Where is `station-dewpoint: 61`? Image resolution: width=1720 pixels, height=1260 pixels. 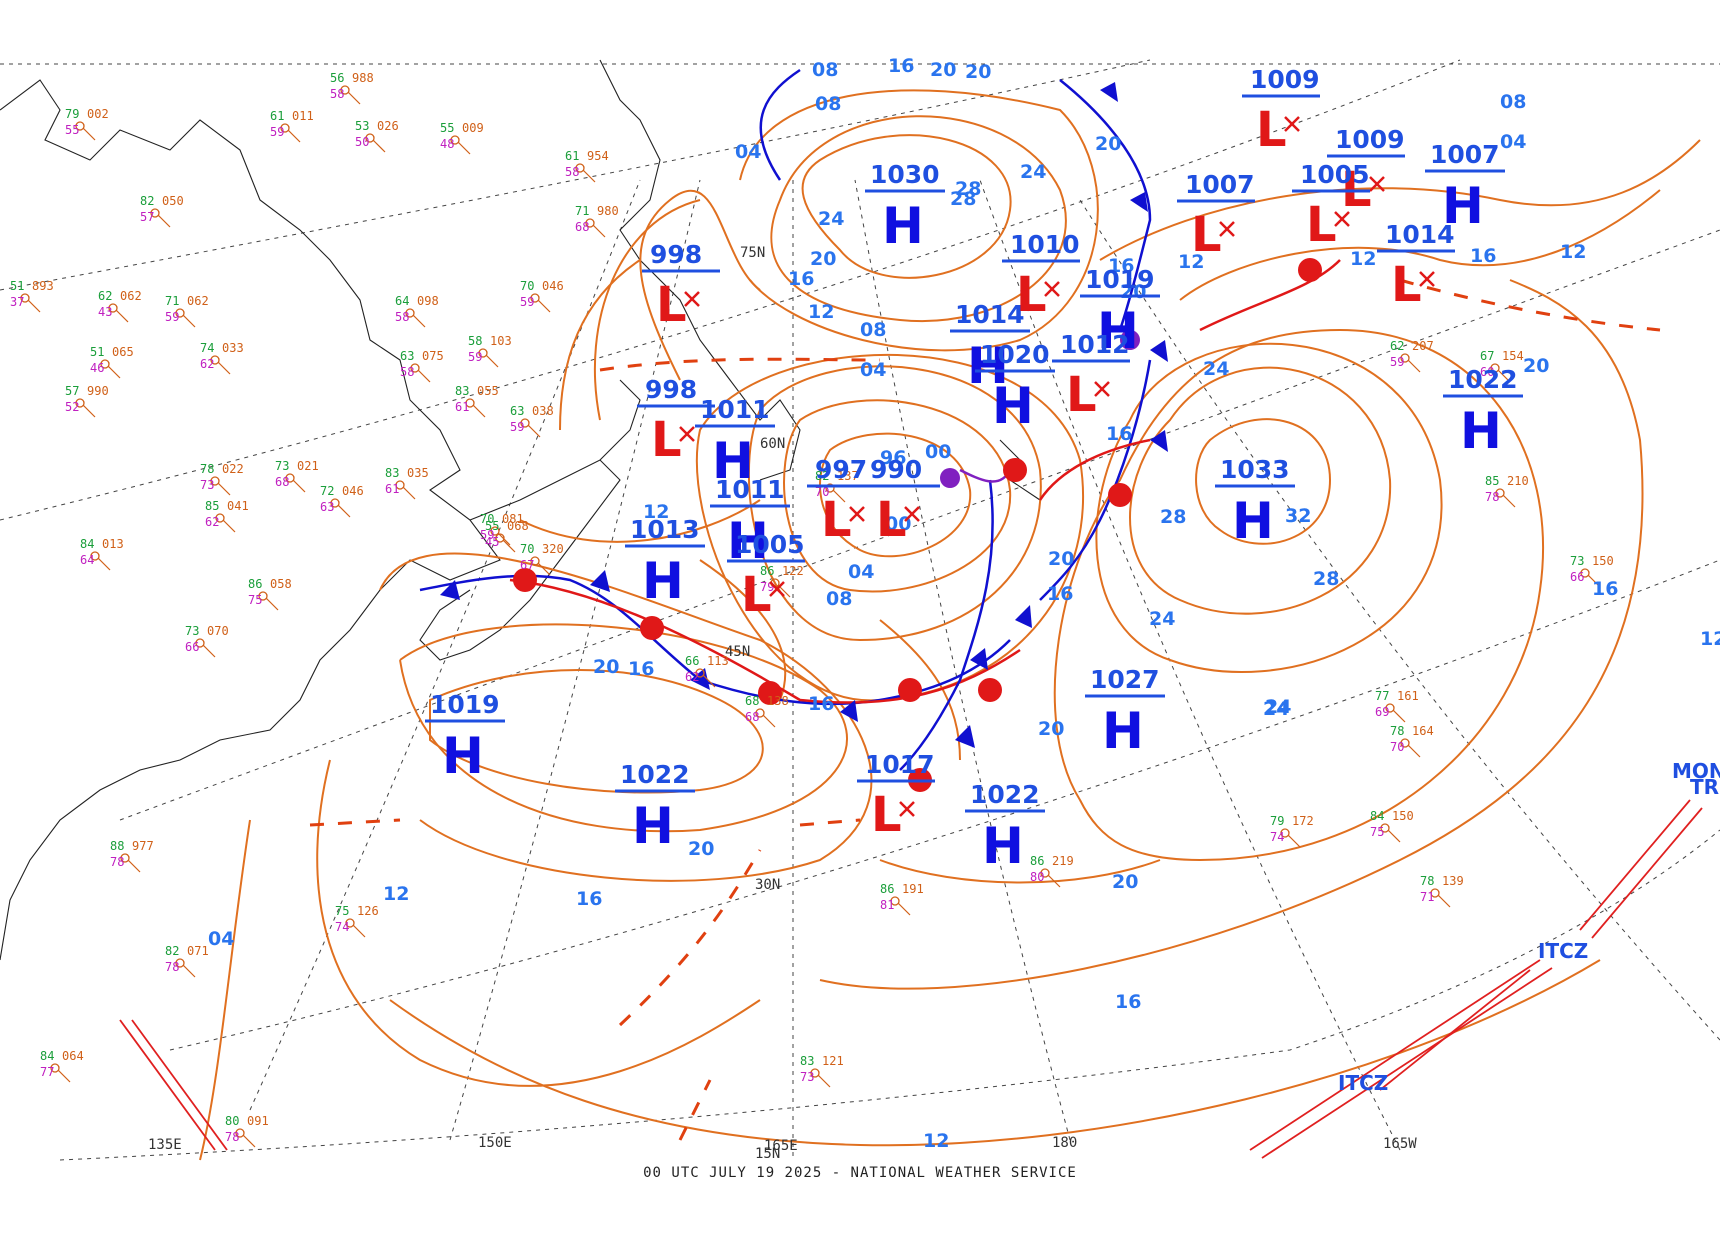
station-dewpoint: 61 is located at coordinates (462, 407).